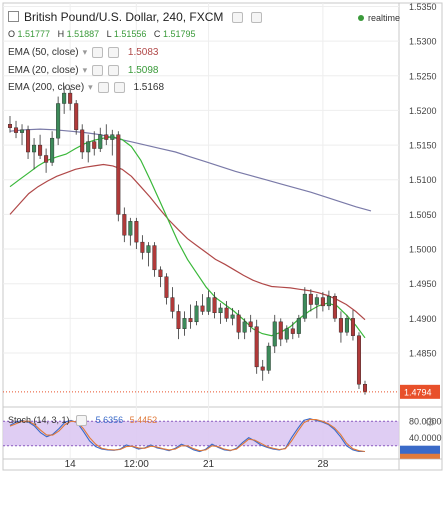  I want to click on legend-ema20-value: 1.5098, so click(143, 71).